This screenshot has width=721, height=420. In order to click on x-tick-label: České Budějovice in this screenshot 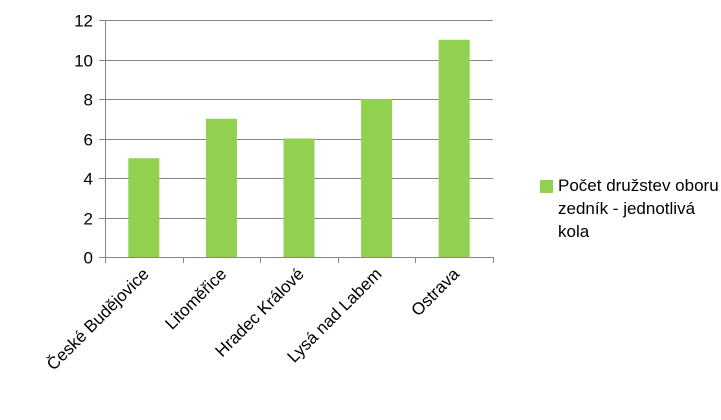, I will do `click(98, 319)`.